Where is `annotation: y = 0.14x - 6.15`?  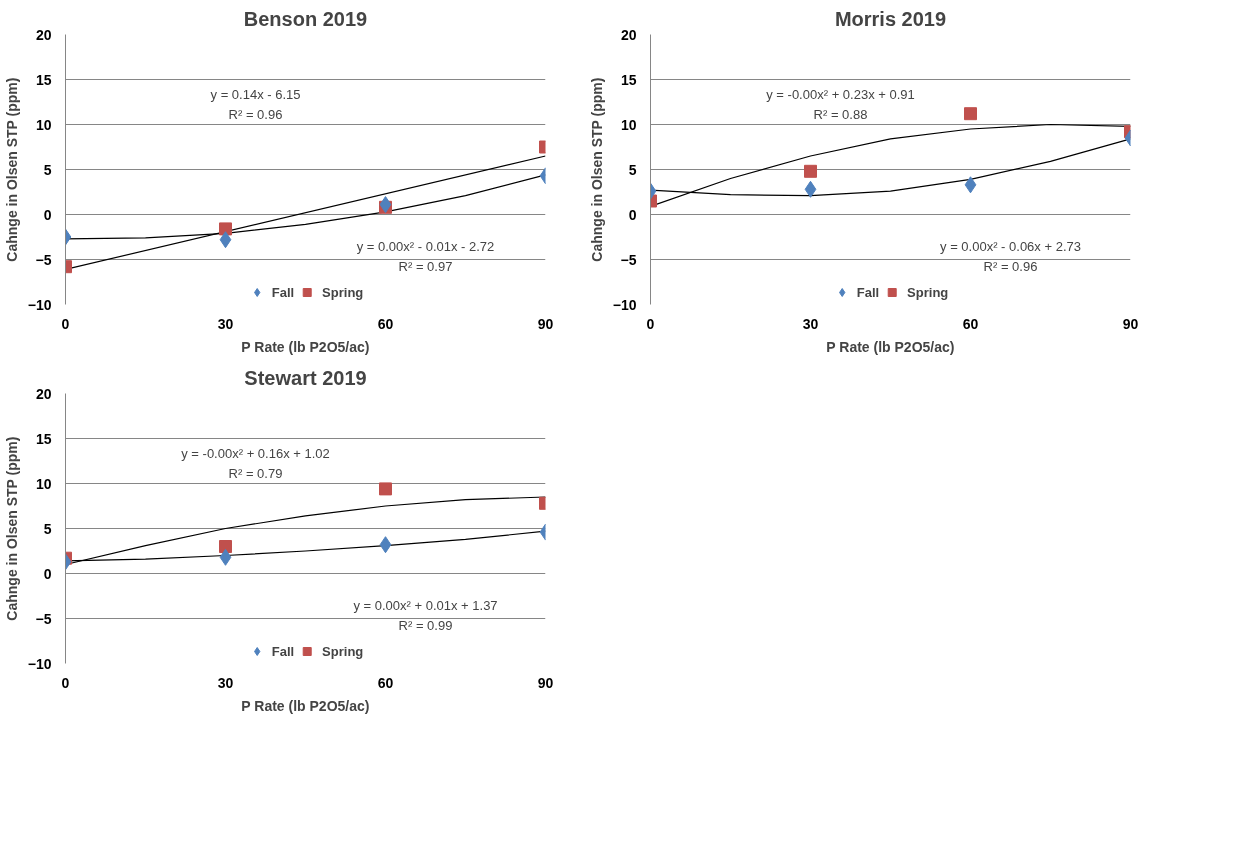 annotation: y = 0.14x - 6.15 is located at coordinates (255, 94).